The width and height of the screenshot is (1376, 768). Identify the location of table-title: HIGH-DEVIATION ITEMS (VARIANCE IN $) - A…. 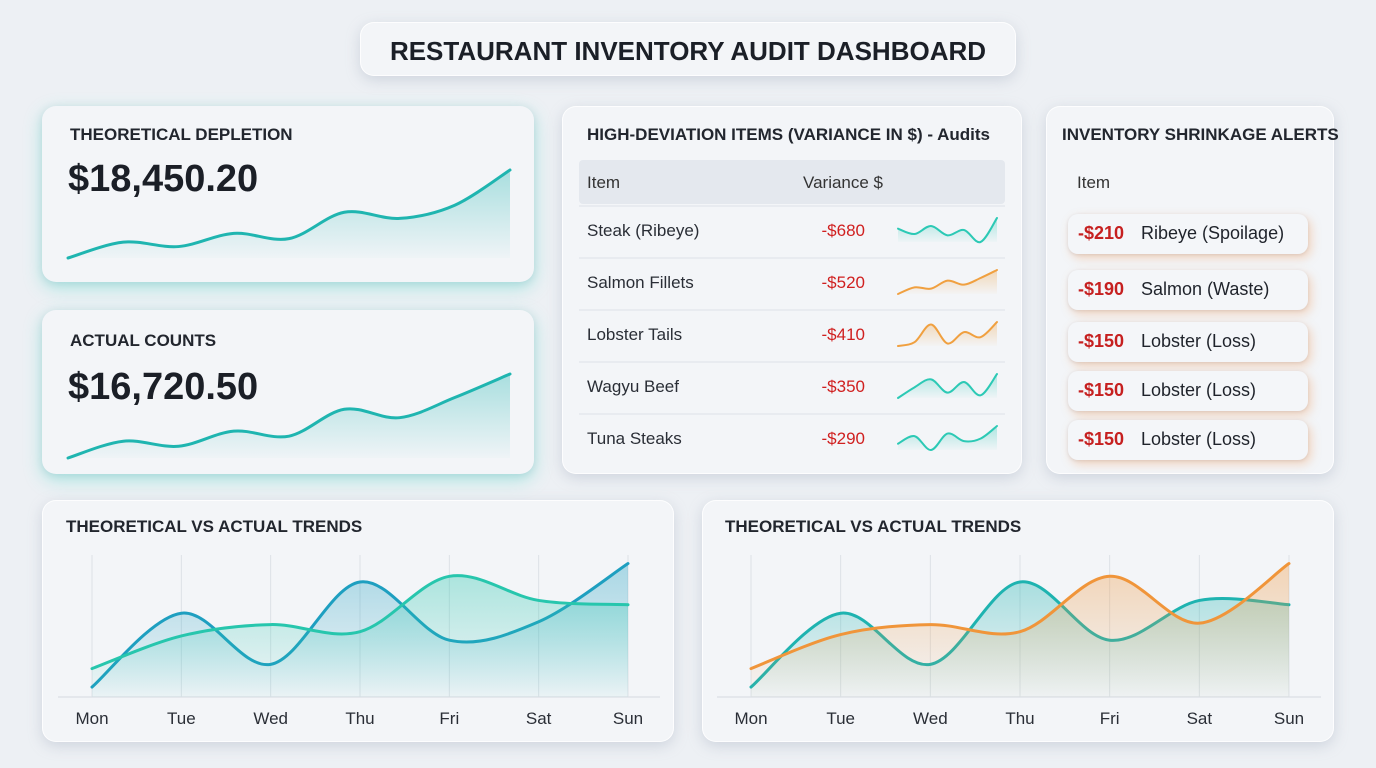
(788, 134).